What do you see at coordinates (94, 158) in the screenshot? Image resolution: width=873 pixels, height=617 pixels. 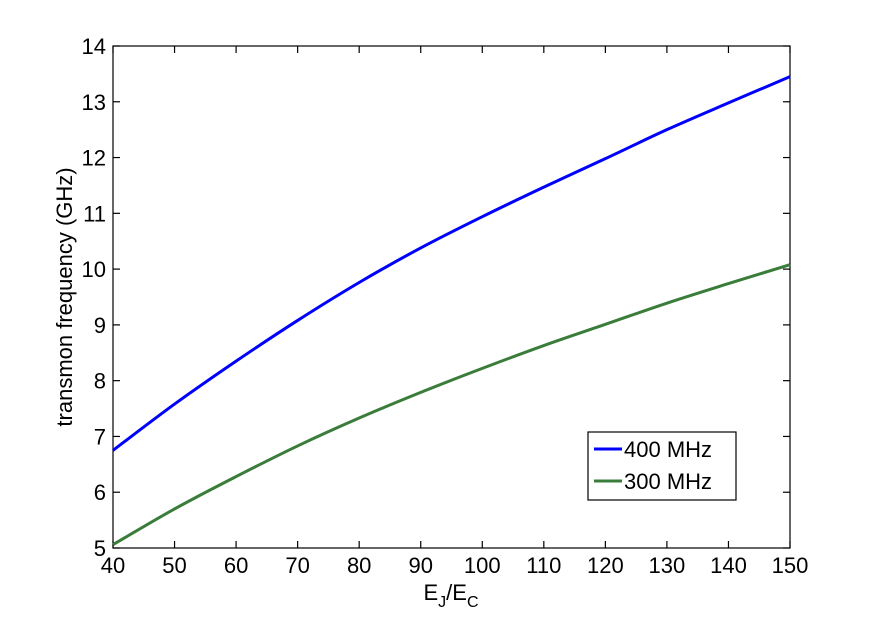 I see `y-tick-label: 12` at bounding box center [94, 158].